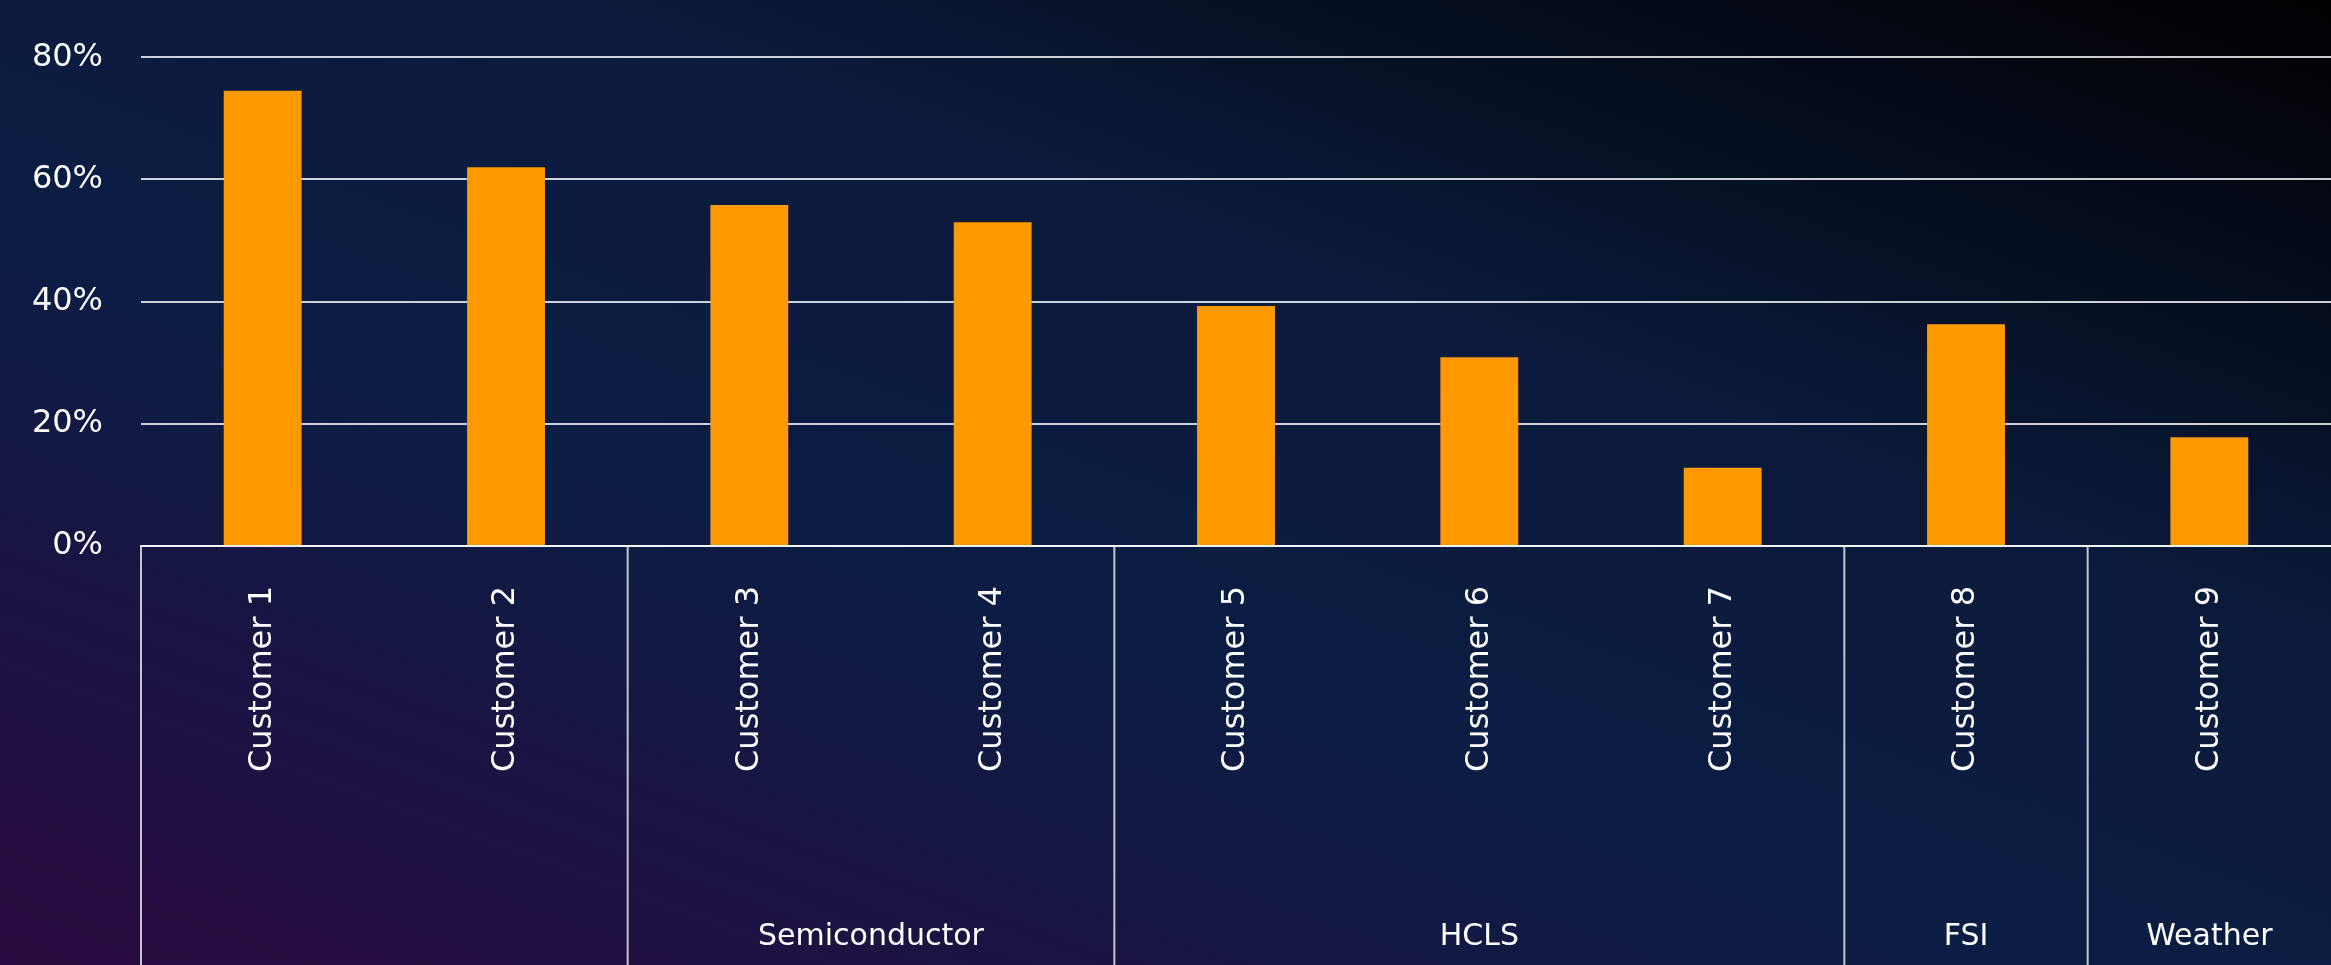 This screenshot has height=965, width=2331. Describe the element at coordinates (503, 679) in the screenshot. I see `x-tick-label: Customer 2` at that location.